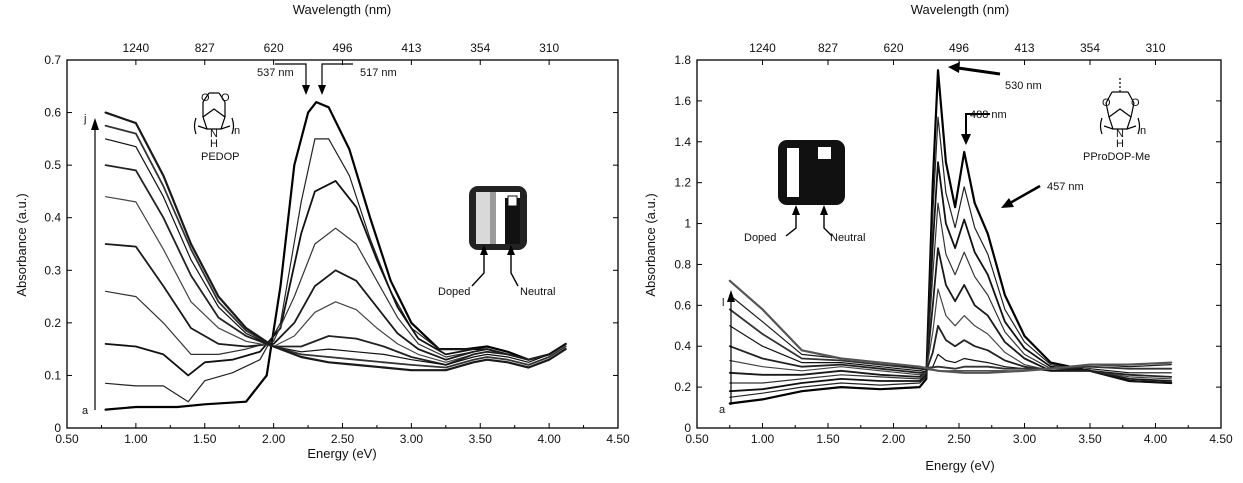 The width and height of the screenshot is (1243, 483). What do you see at coordinates (682, 244) in the screenshot?
I see `y-tick-labels: 0 0.2 0.4 0.6 0.8 1 1.2 1.4 1.6 1.8` at bounding box center [682, 244].